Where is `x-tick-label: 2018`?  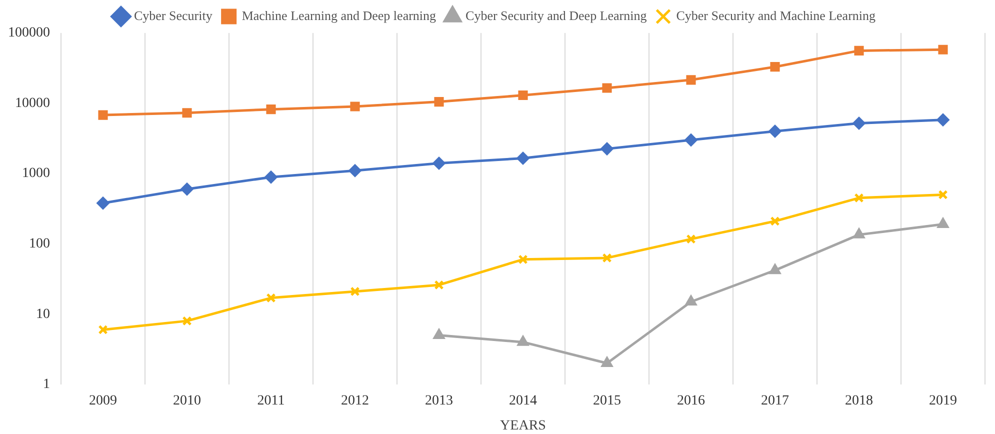 x-tick-label: 2018 is located at coordinates (859, 400).